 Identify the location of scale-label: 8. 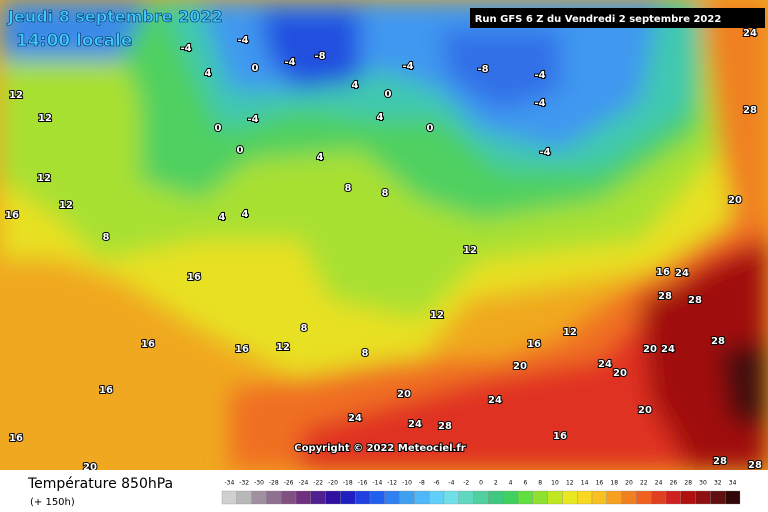
(540, 483).